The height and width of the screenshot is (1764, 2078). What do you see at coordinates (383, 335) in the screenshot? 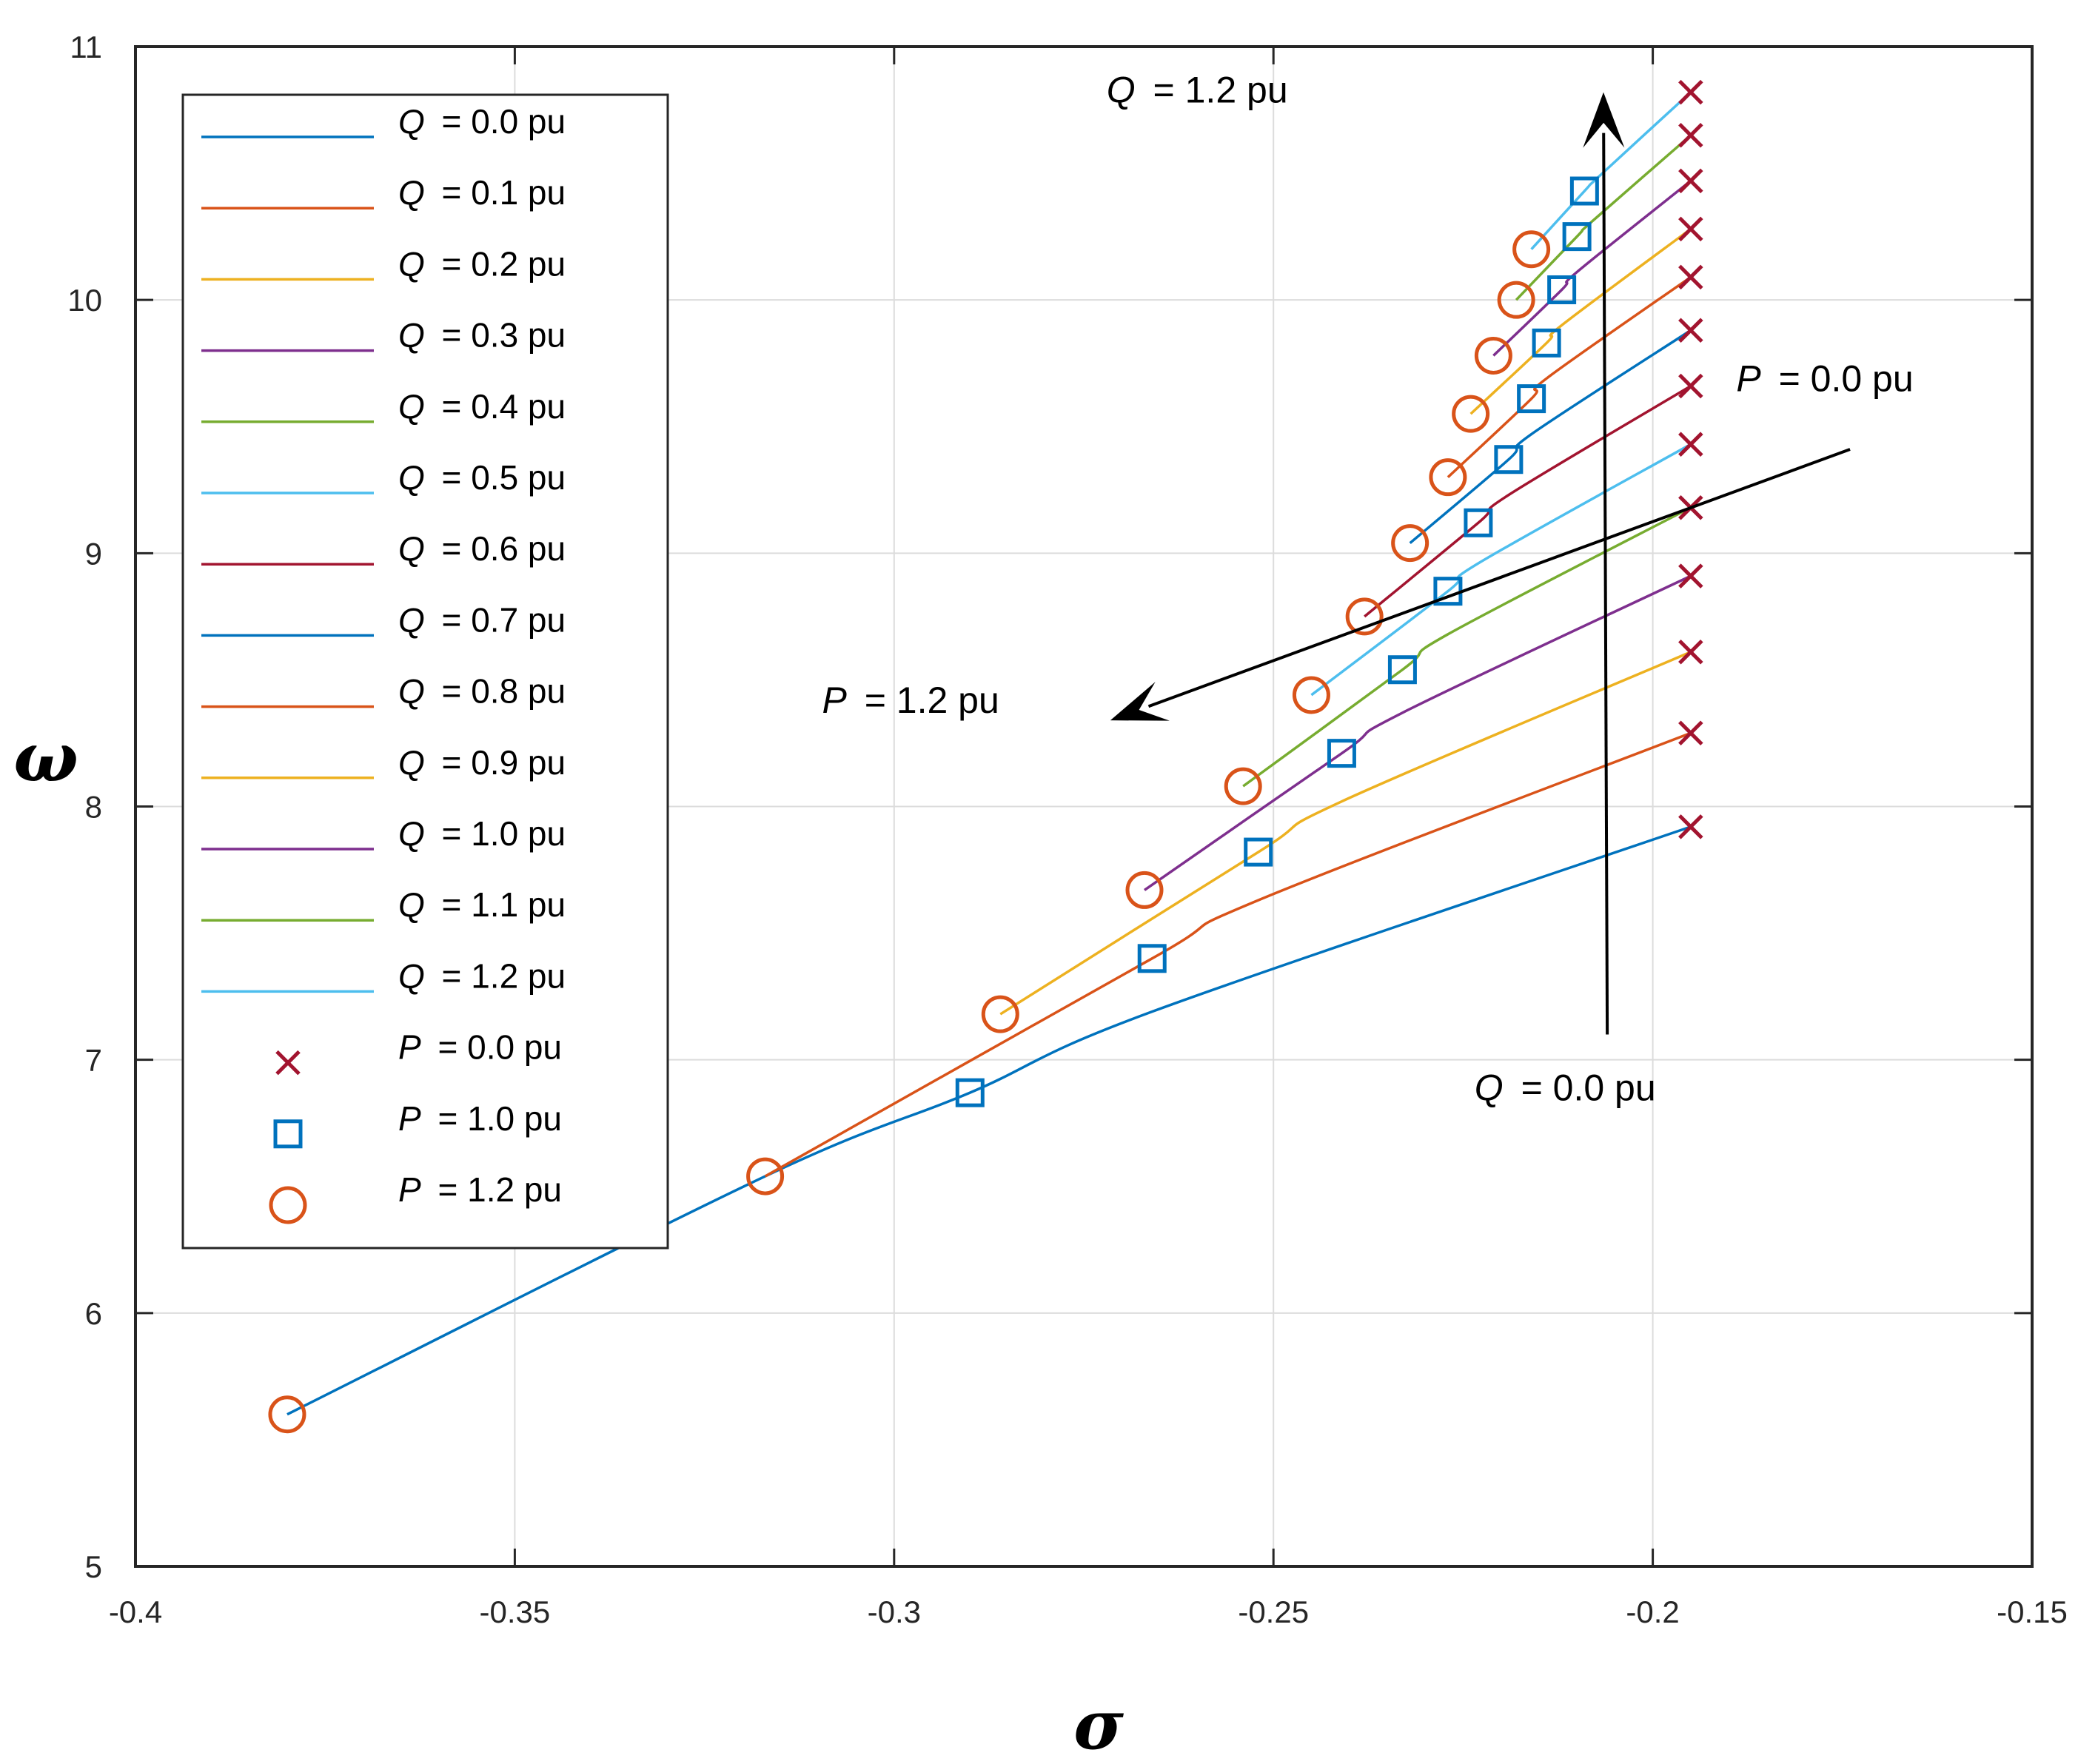
I see `legend-entry: Q = 0.3 pu` at bounding box center [383, 335].